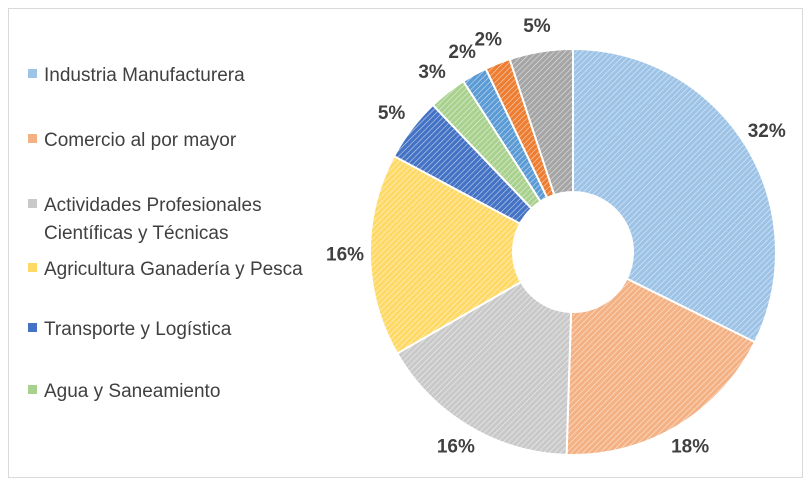  Describe the element at coordinates (767, 131) in the screenshot. I see `data-label: 32%` at that location.